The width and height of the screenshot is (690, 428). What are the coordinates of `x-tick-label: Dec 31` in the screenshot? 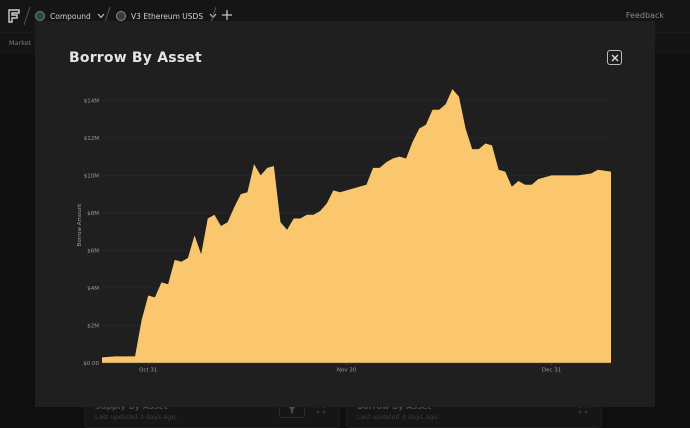 It's located at (551, 371).